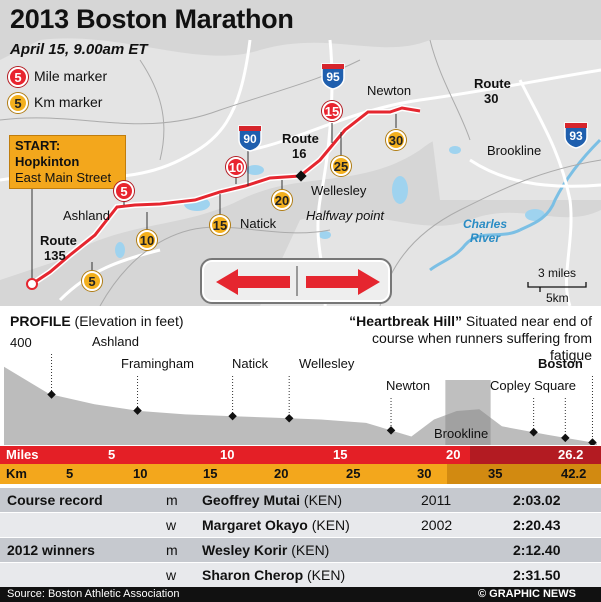 The height and width of the screenshot is (602, 601). What do you see at coordinates (533, 432) in the screenshot?
I see `profile-point-brookline` at bounding box center [533, 432].